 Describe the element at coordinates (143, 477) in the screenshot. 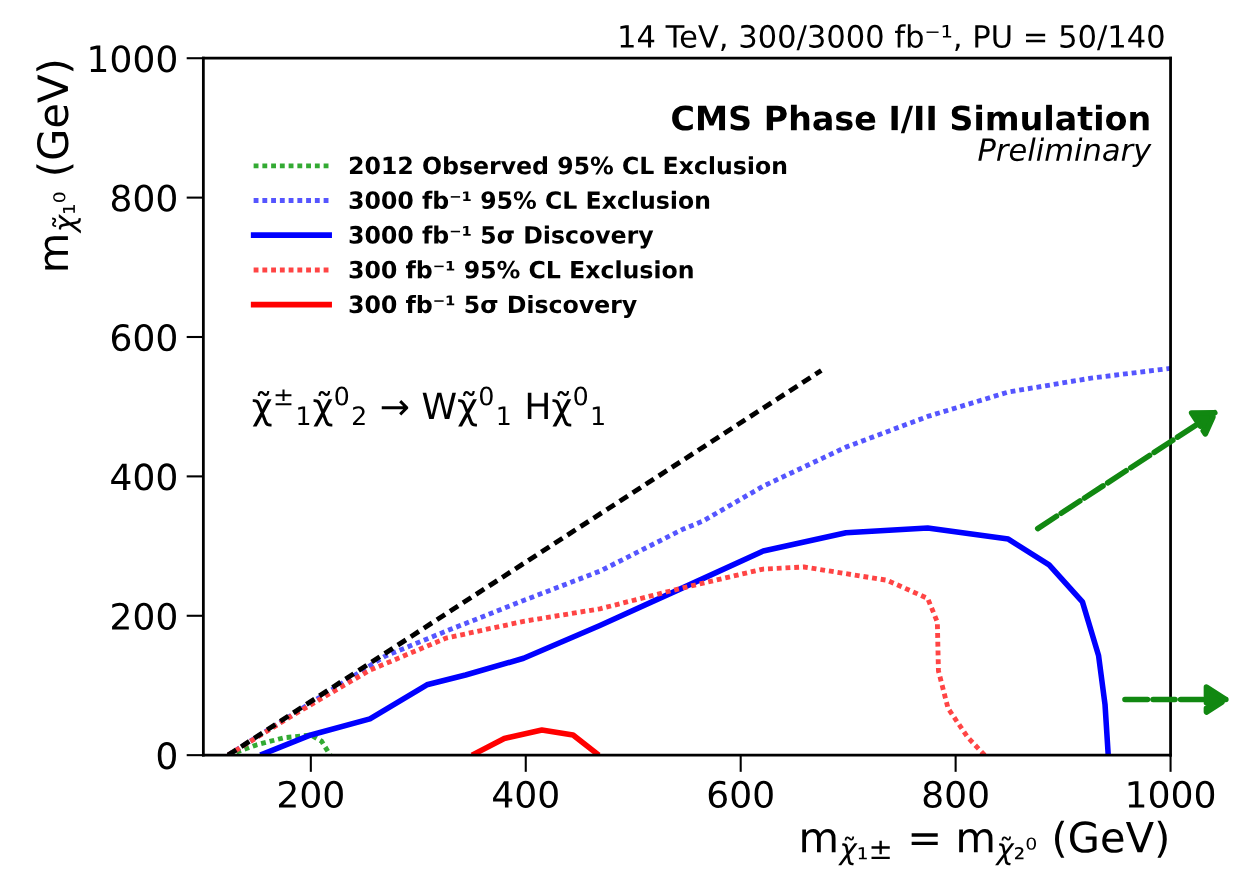

I see `y-tick-label: 400` at that location.